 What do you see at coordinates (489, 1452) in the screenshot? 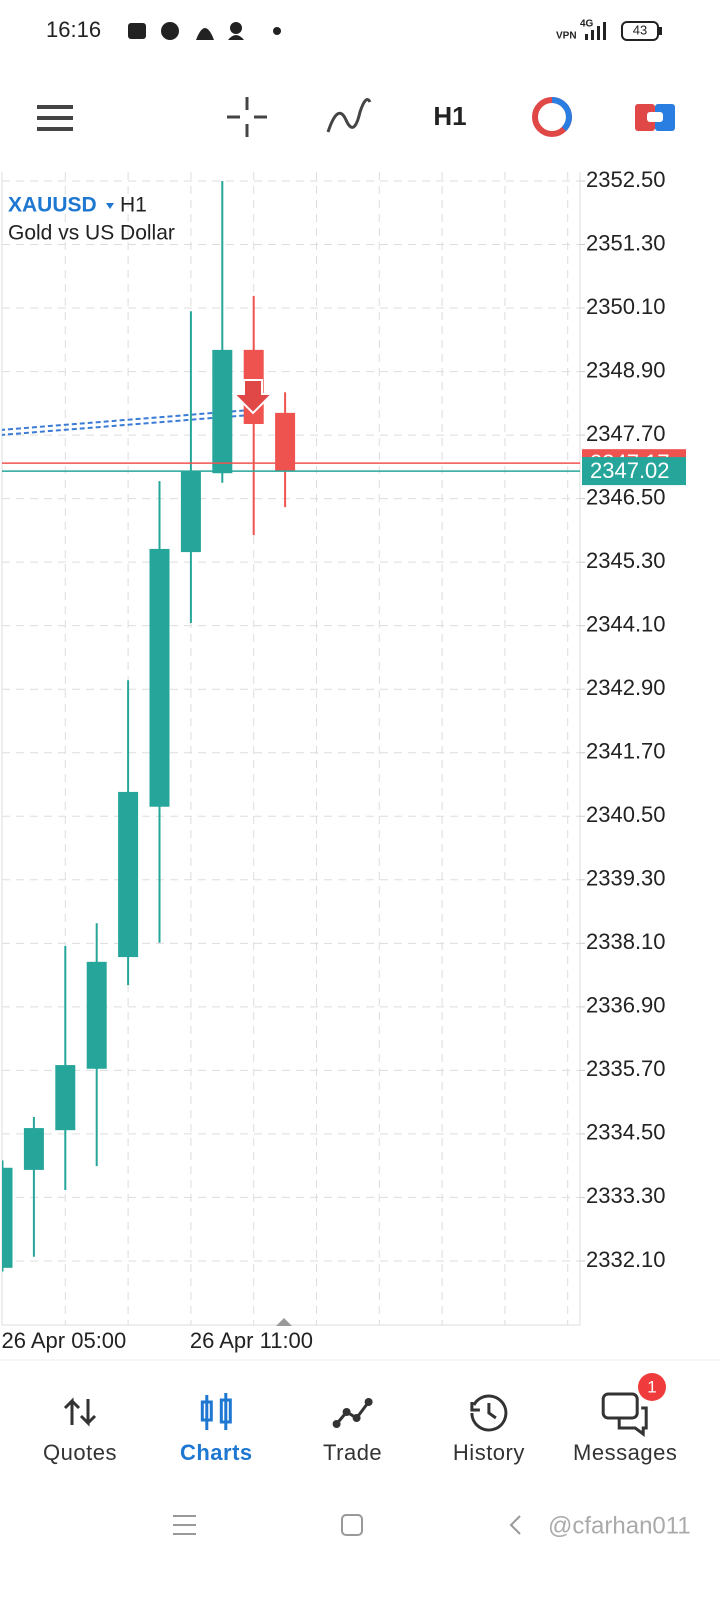
I see `nav-label: History` at bounding box center [489, 1452].